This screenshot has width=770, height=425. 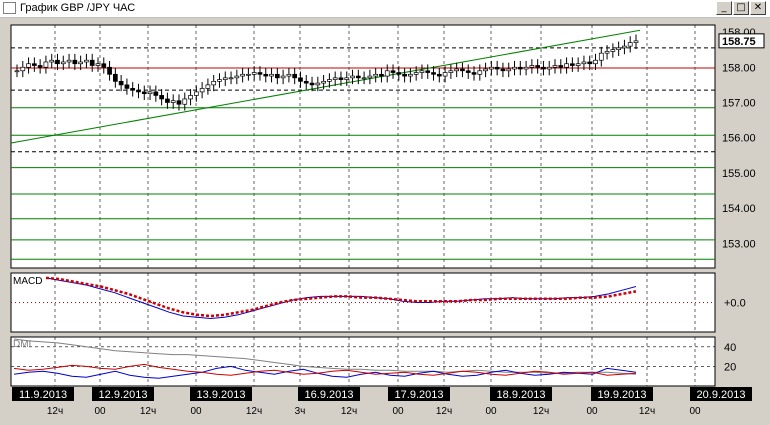 I want to click on last-price-box, so click(x=741, y=41).